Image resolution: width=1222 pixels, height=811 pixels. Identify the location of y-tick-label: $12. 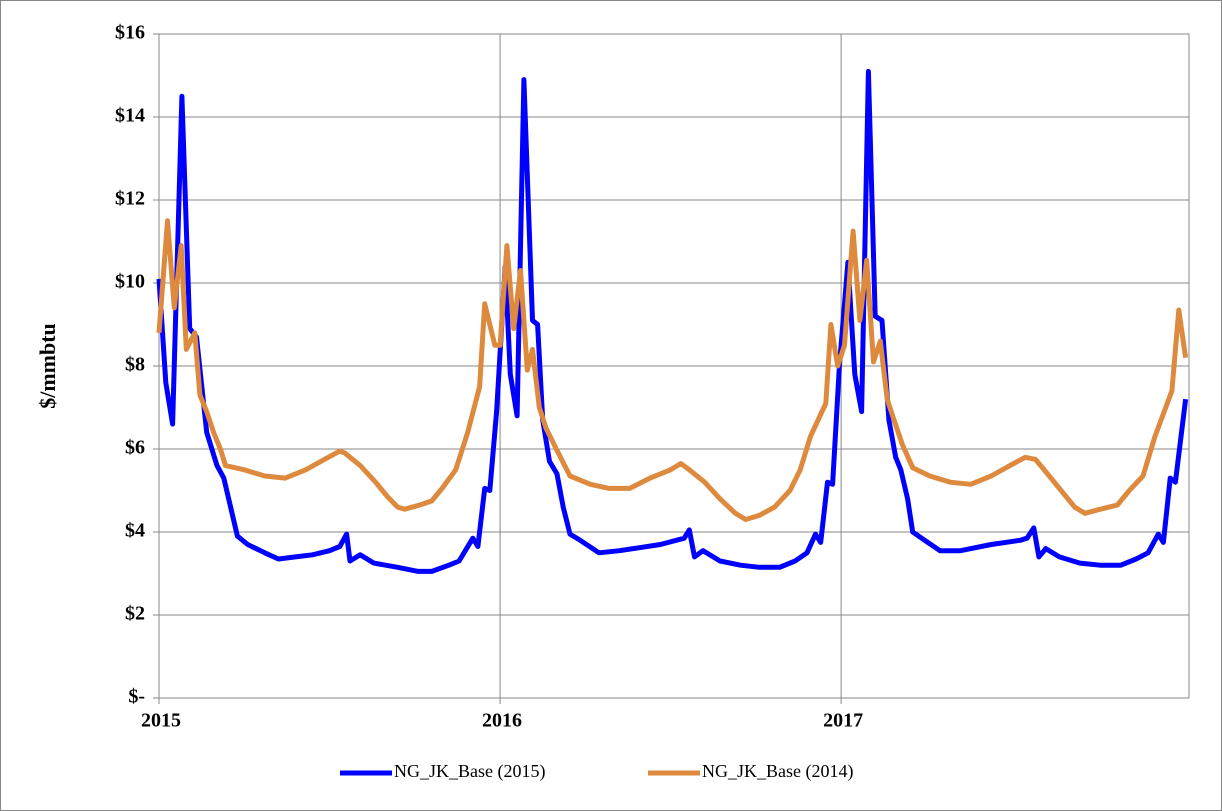
(130, 199).